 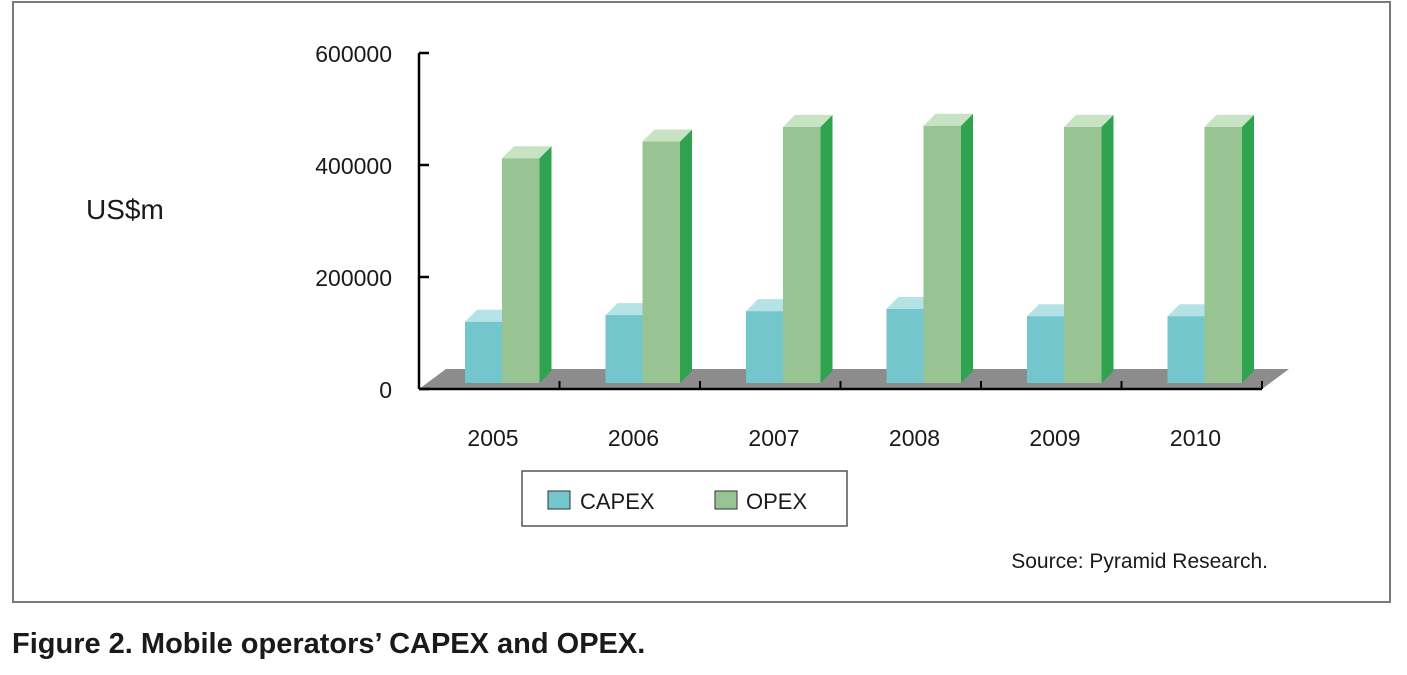 I want to click on bar-opex-2008, so click(x=948, y=248).